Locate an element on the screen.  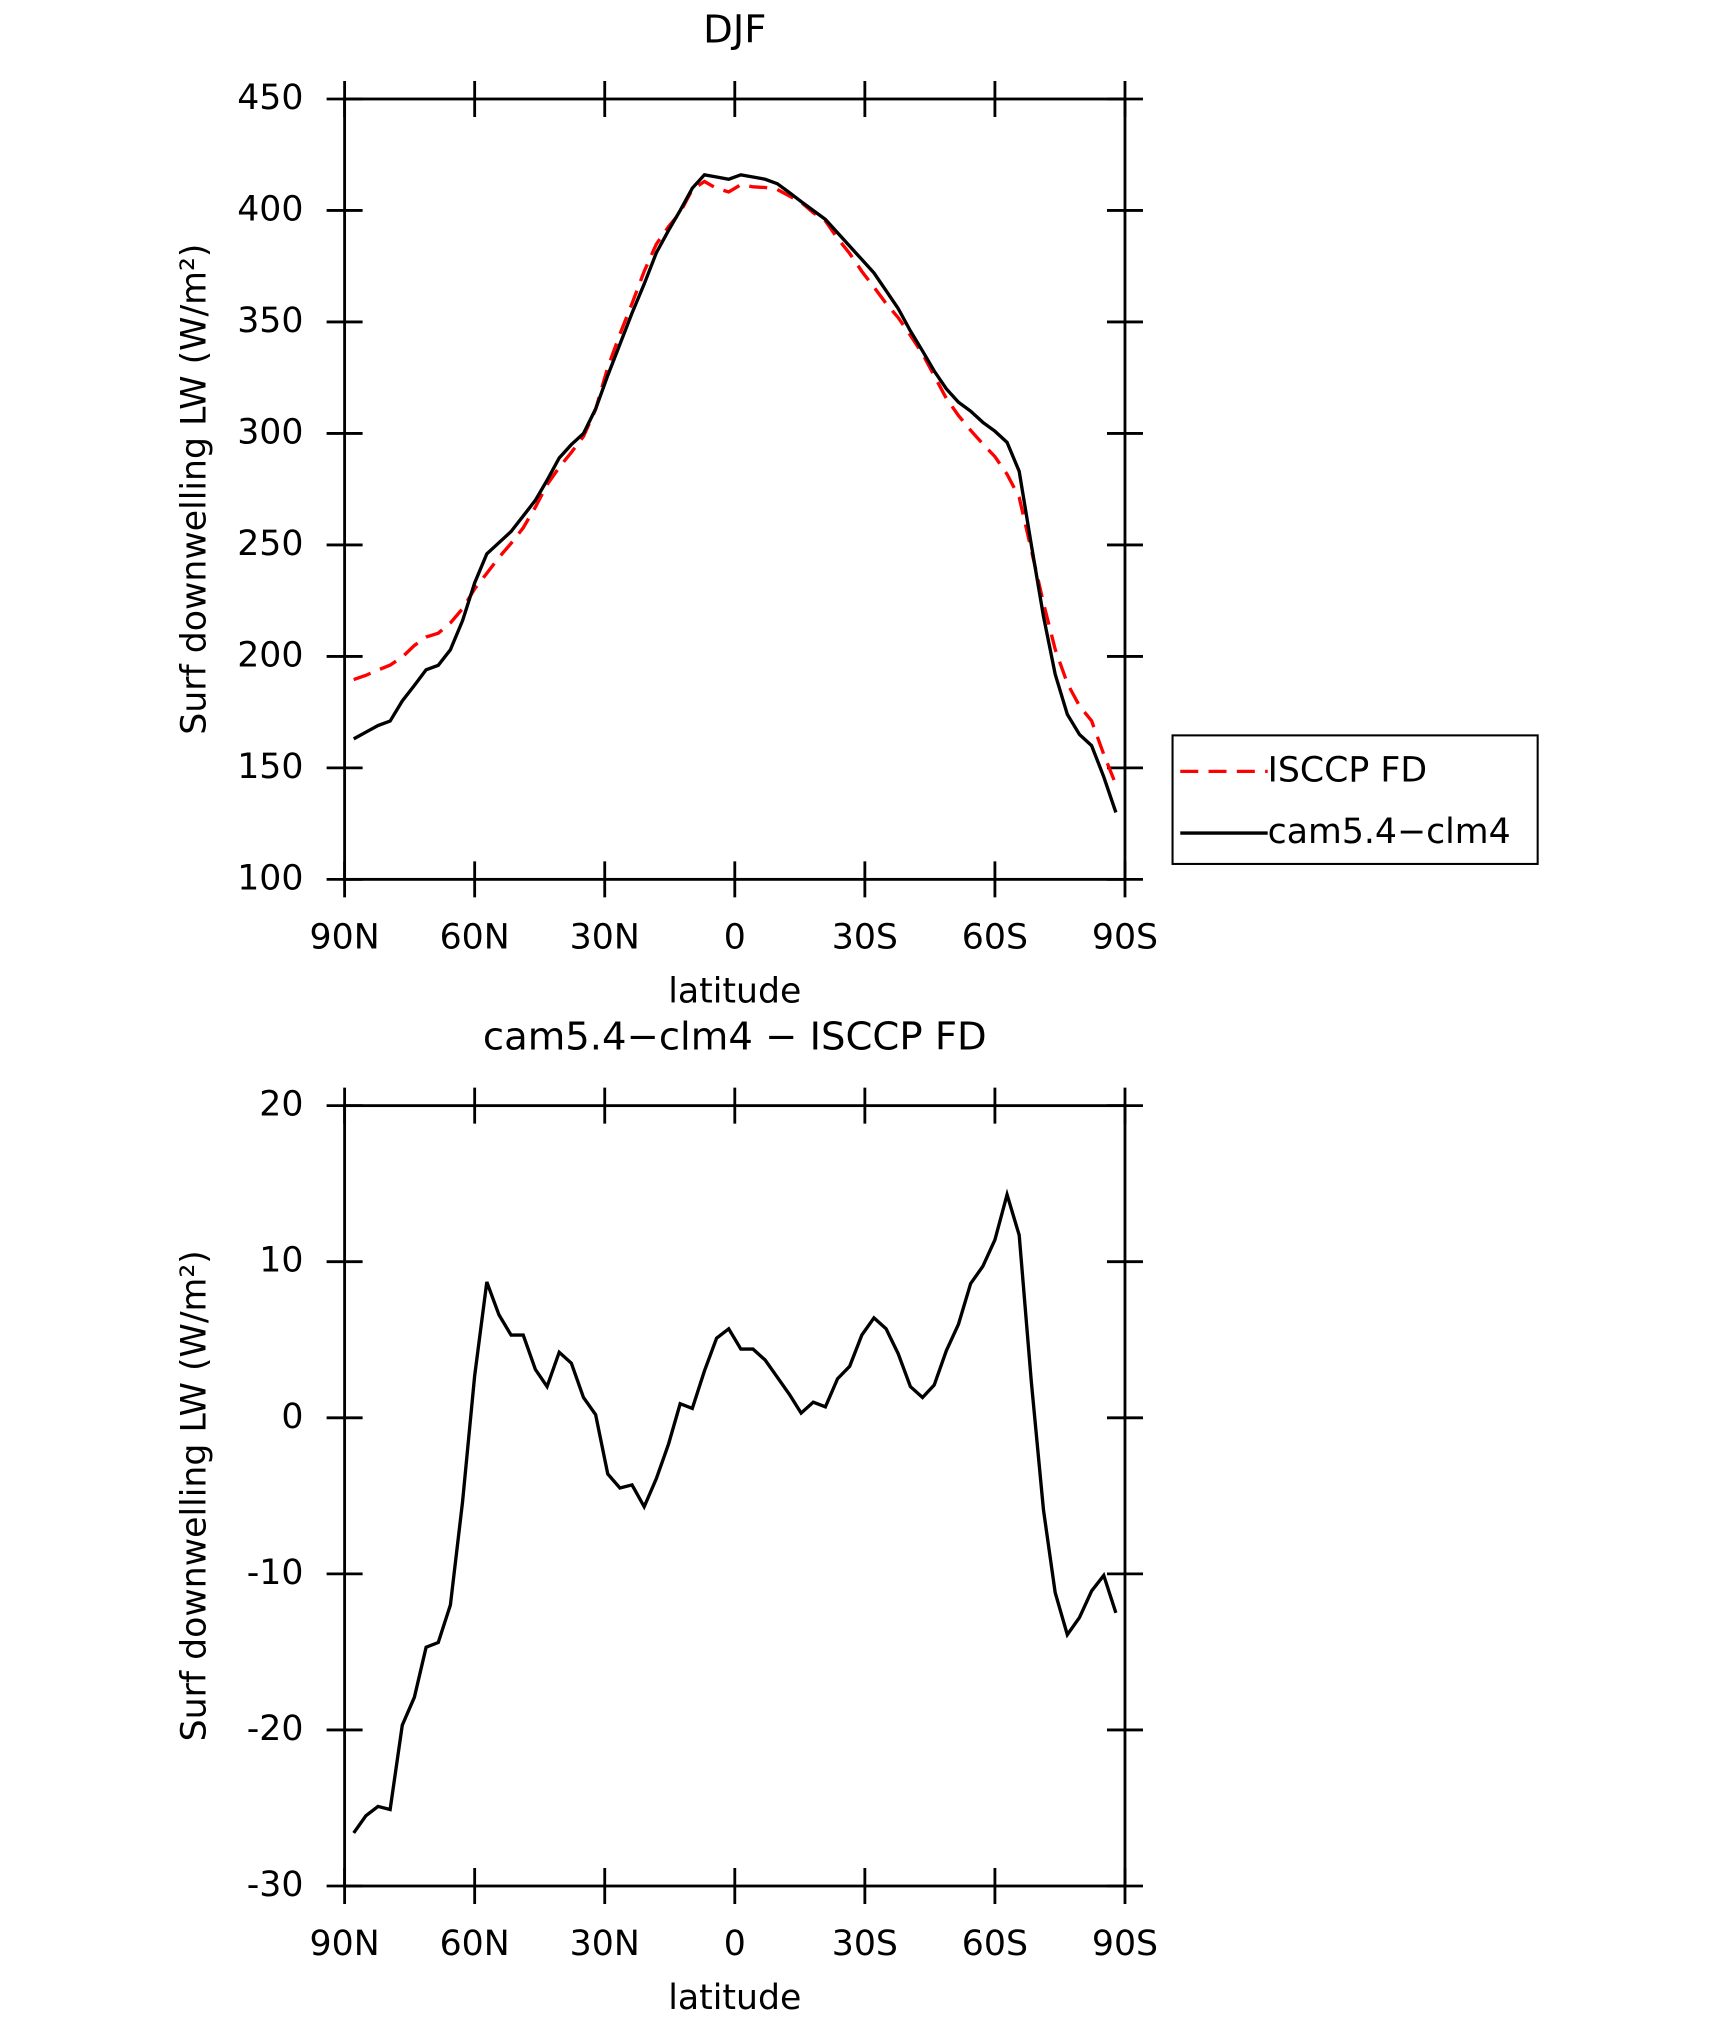
legend-box is located at coordinates (1355, 799).